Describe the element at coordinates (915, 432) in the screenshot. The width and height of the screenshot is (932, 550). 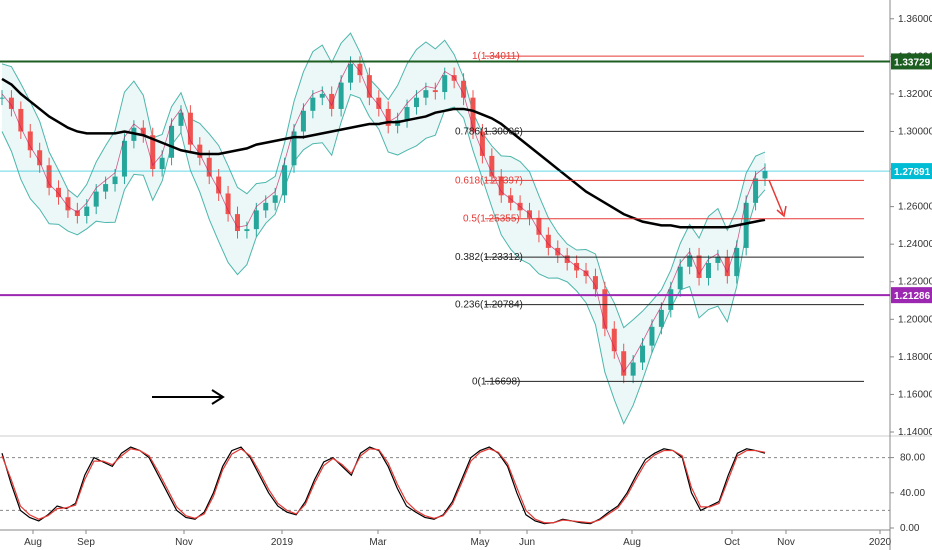
I see `y-tick-label: 1.14000` at that location.